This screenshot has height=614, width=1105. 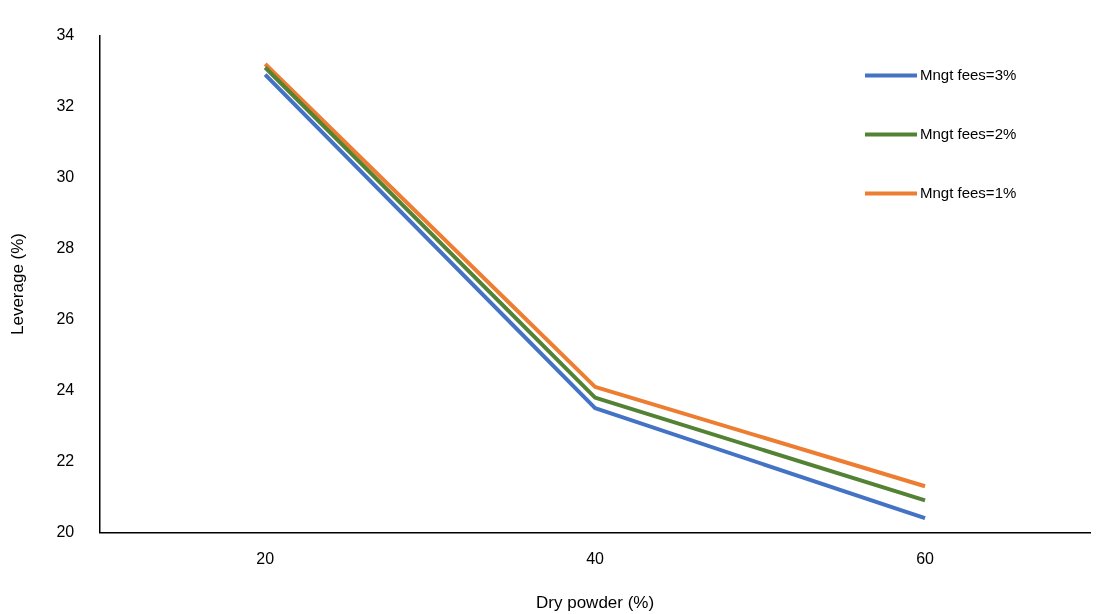 What do you see at coordinates (65, 105) in the screenshot?
I see `y-tick-label: 32` at bounding box center [65, 105].